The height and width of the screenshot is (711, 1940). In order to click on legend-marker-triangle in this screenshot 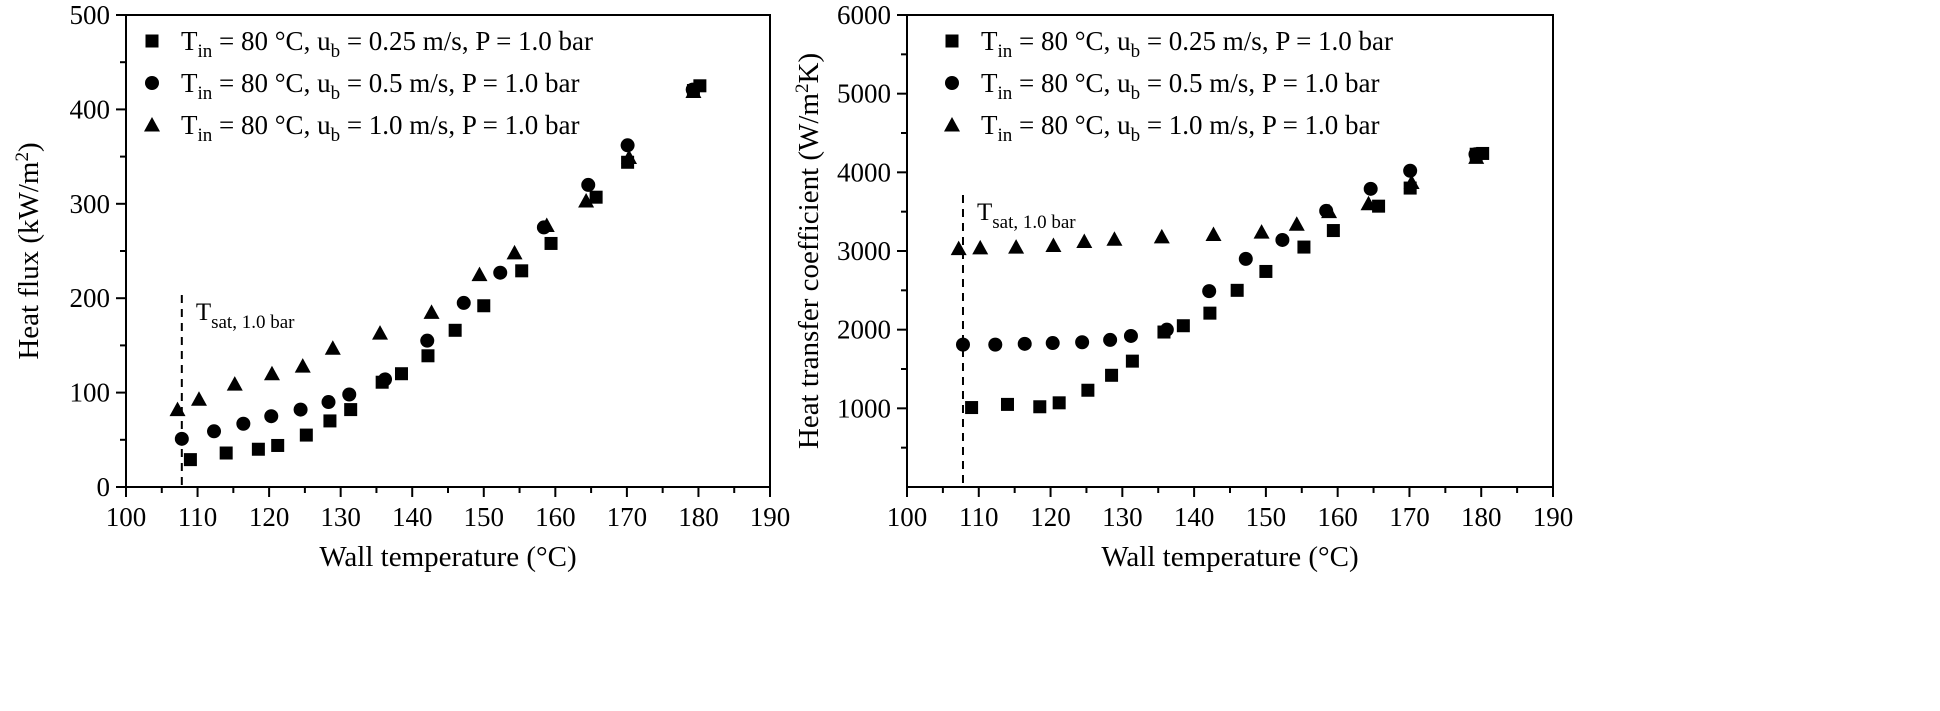, I will do `click(952, 124)`.